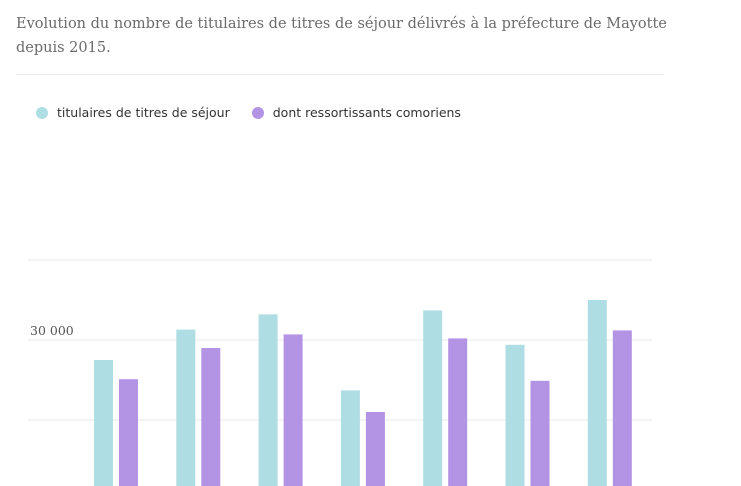 The height and width of the screenshot is (486, 741). I want to click on legend-label-titulaires: titulaires de titres de séjour, so click(143, 112).